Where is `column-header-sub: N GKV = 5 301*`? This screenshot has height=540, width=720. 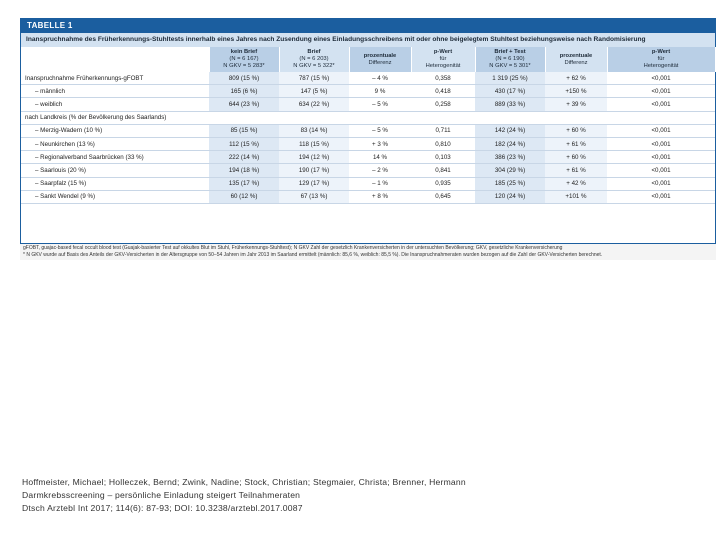 column-header-sub: N GKV = 5 301* is located at coordinates (510, 66).